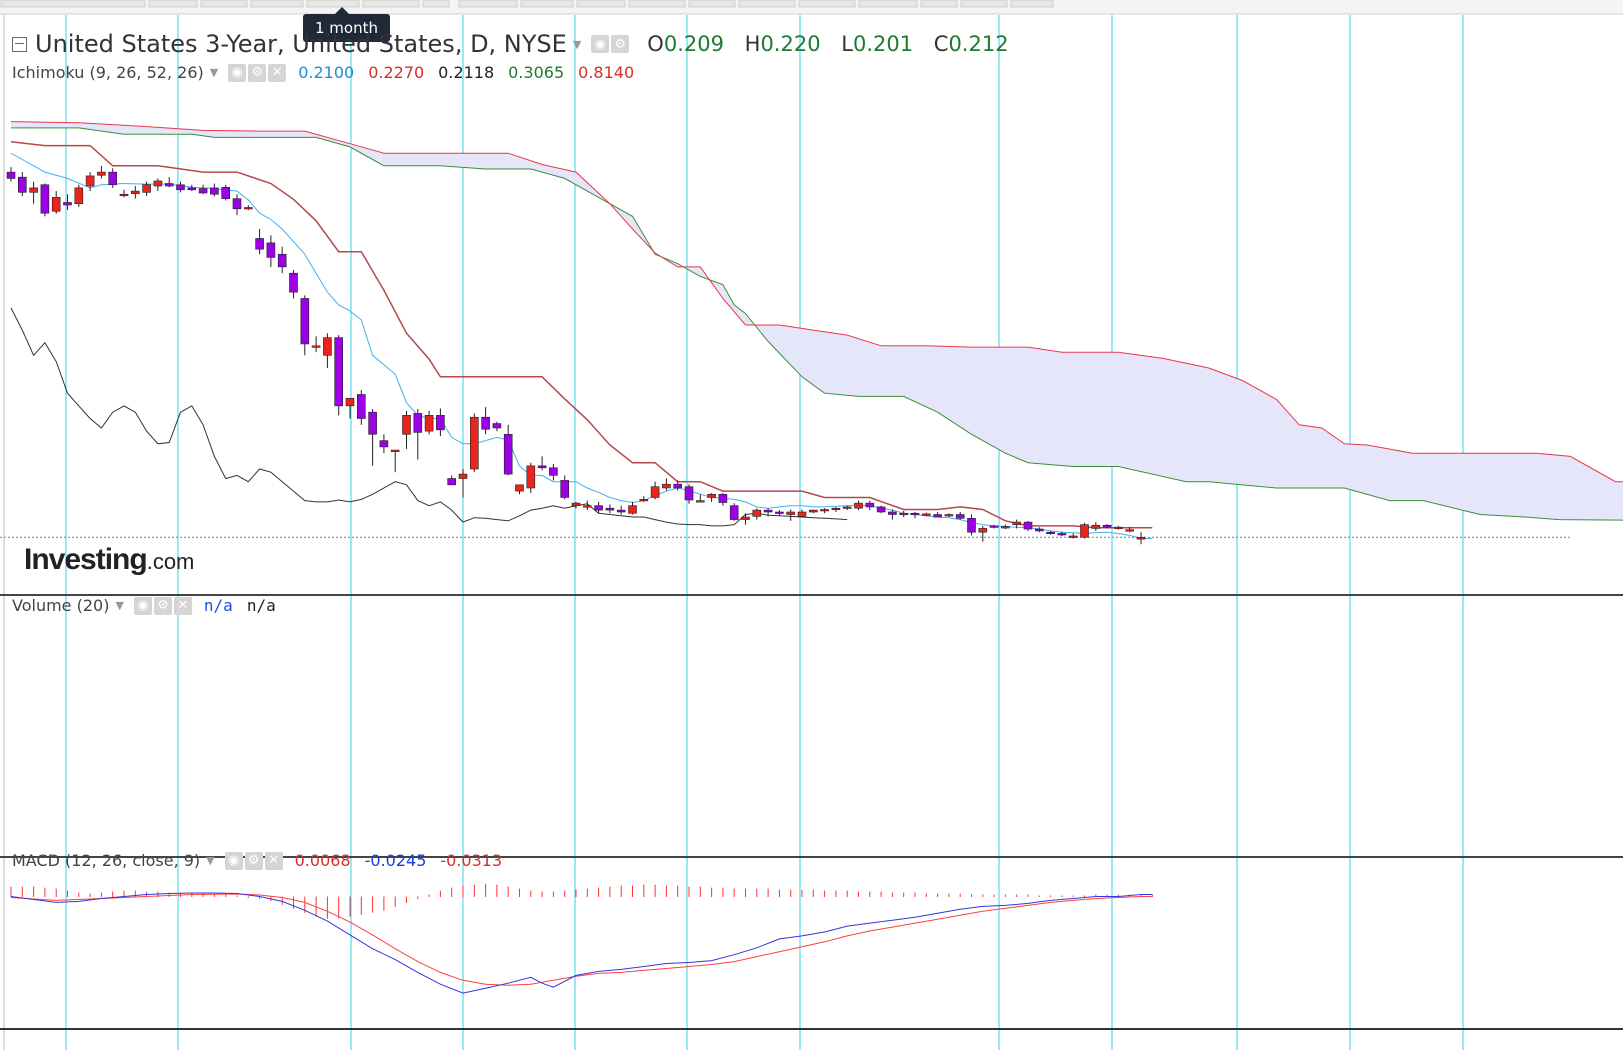 The image size is (1623, 1050). I want to click on top-toolbar, so click(811, 7).